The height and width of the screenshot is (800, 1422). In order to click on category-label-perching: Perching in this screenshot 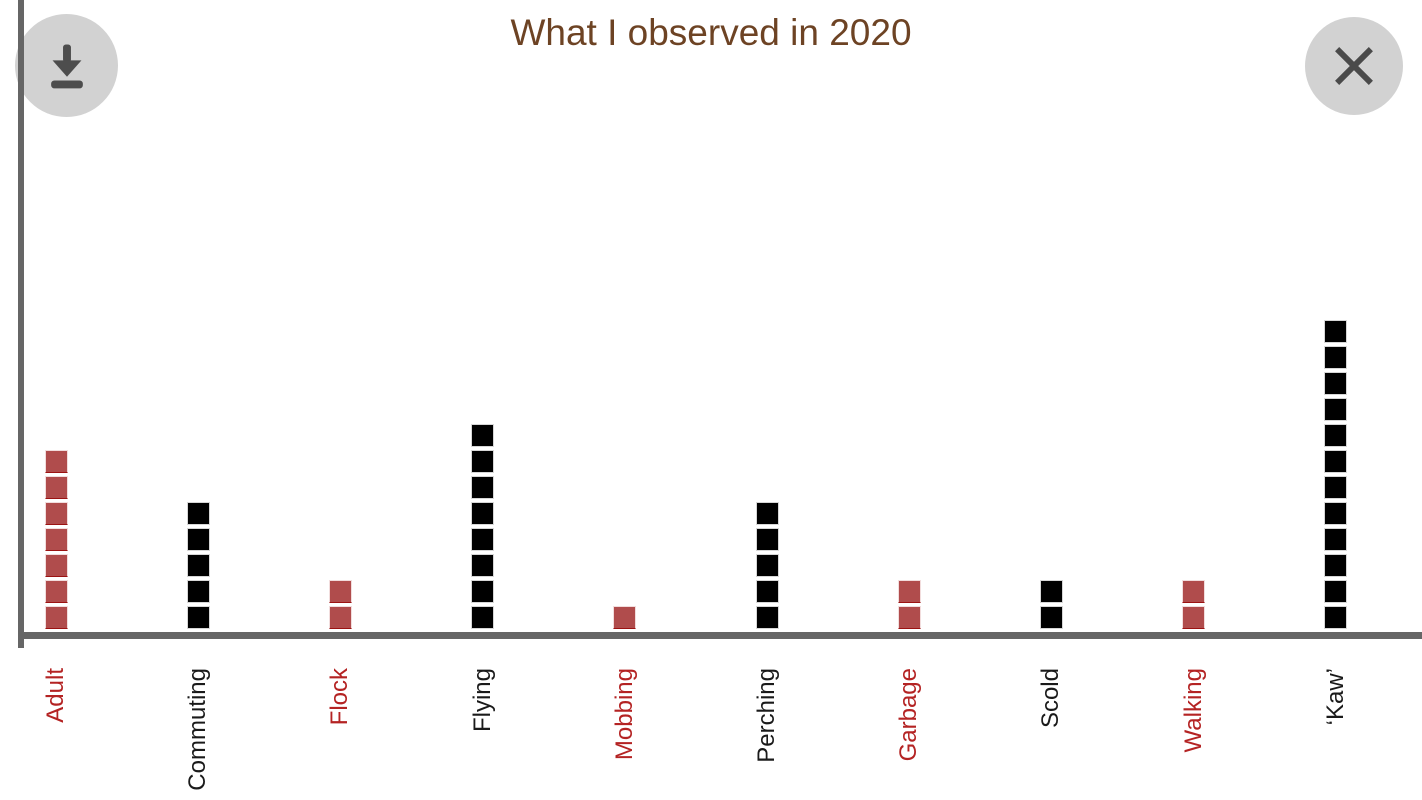, I will do `click(766, 715)`.